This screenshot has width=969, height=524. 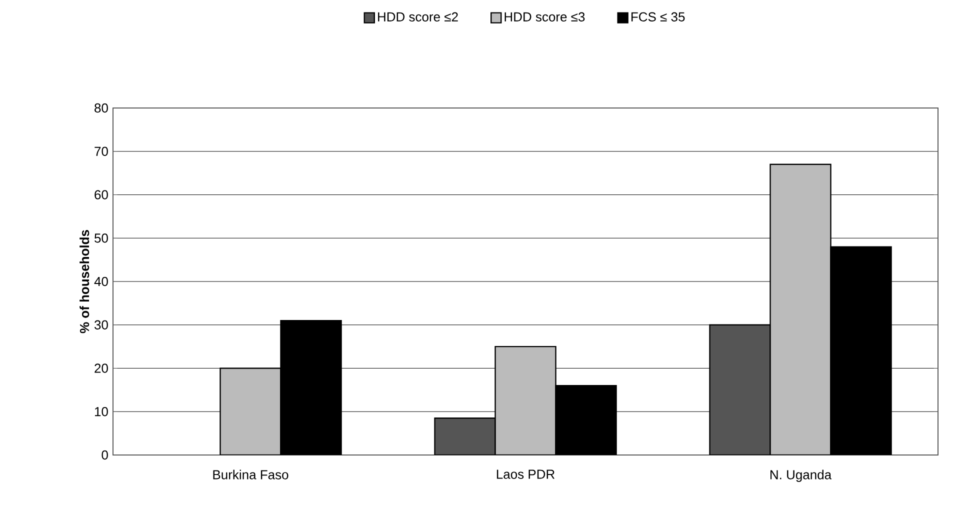 I want to click on legend-label: HDD score ≤3, so click(x=544, y=17).